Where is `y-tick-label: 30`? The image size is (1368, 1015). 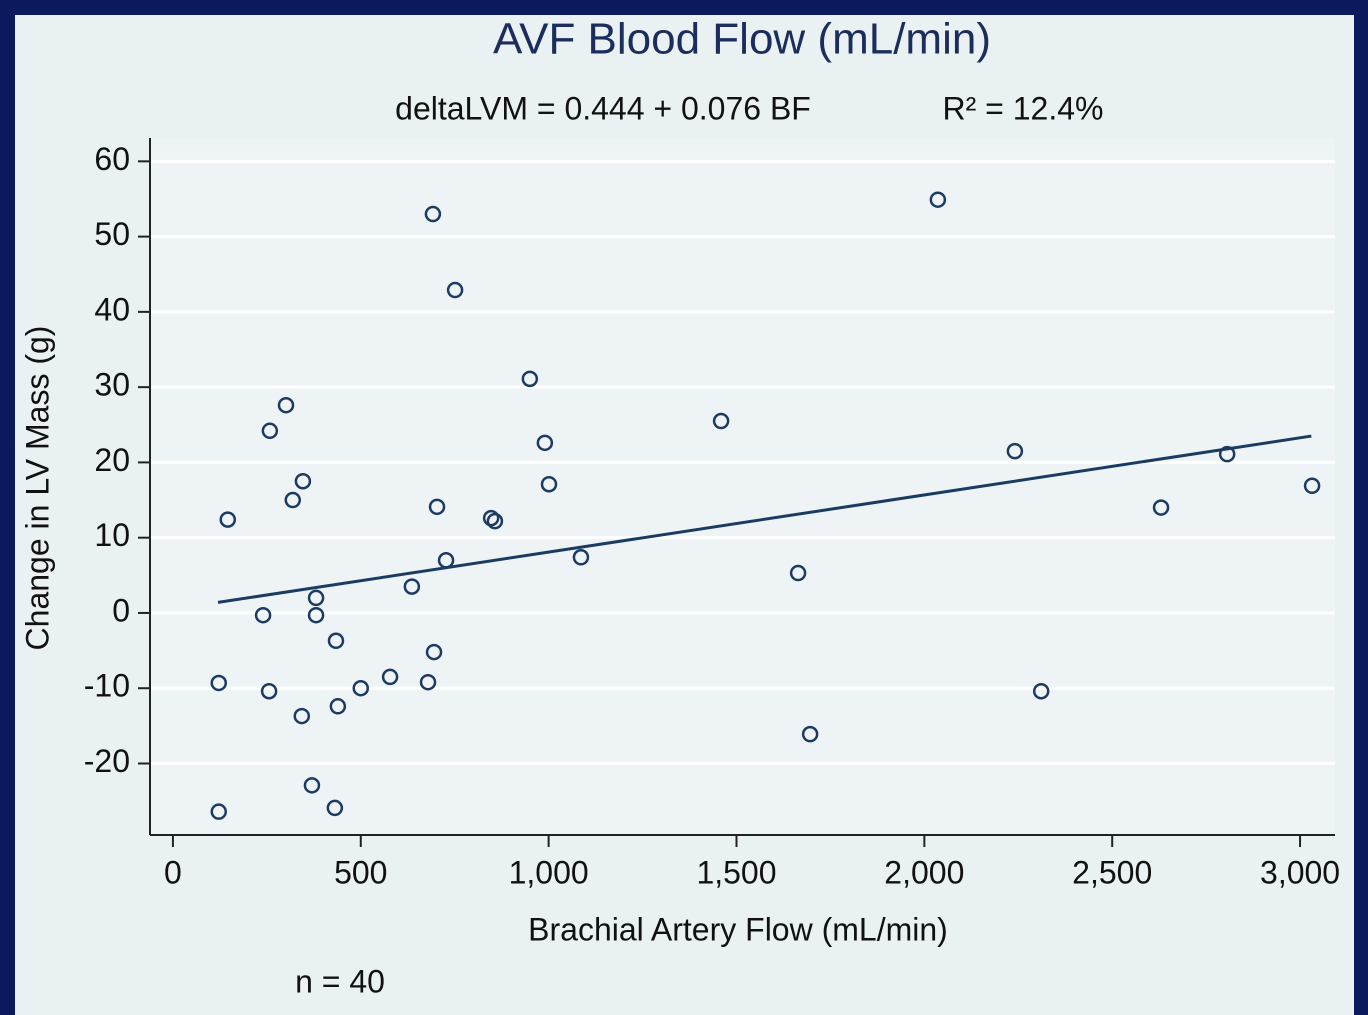 y-tick-label: 30 is located at coordinates (112, 385).